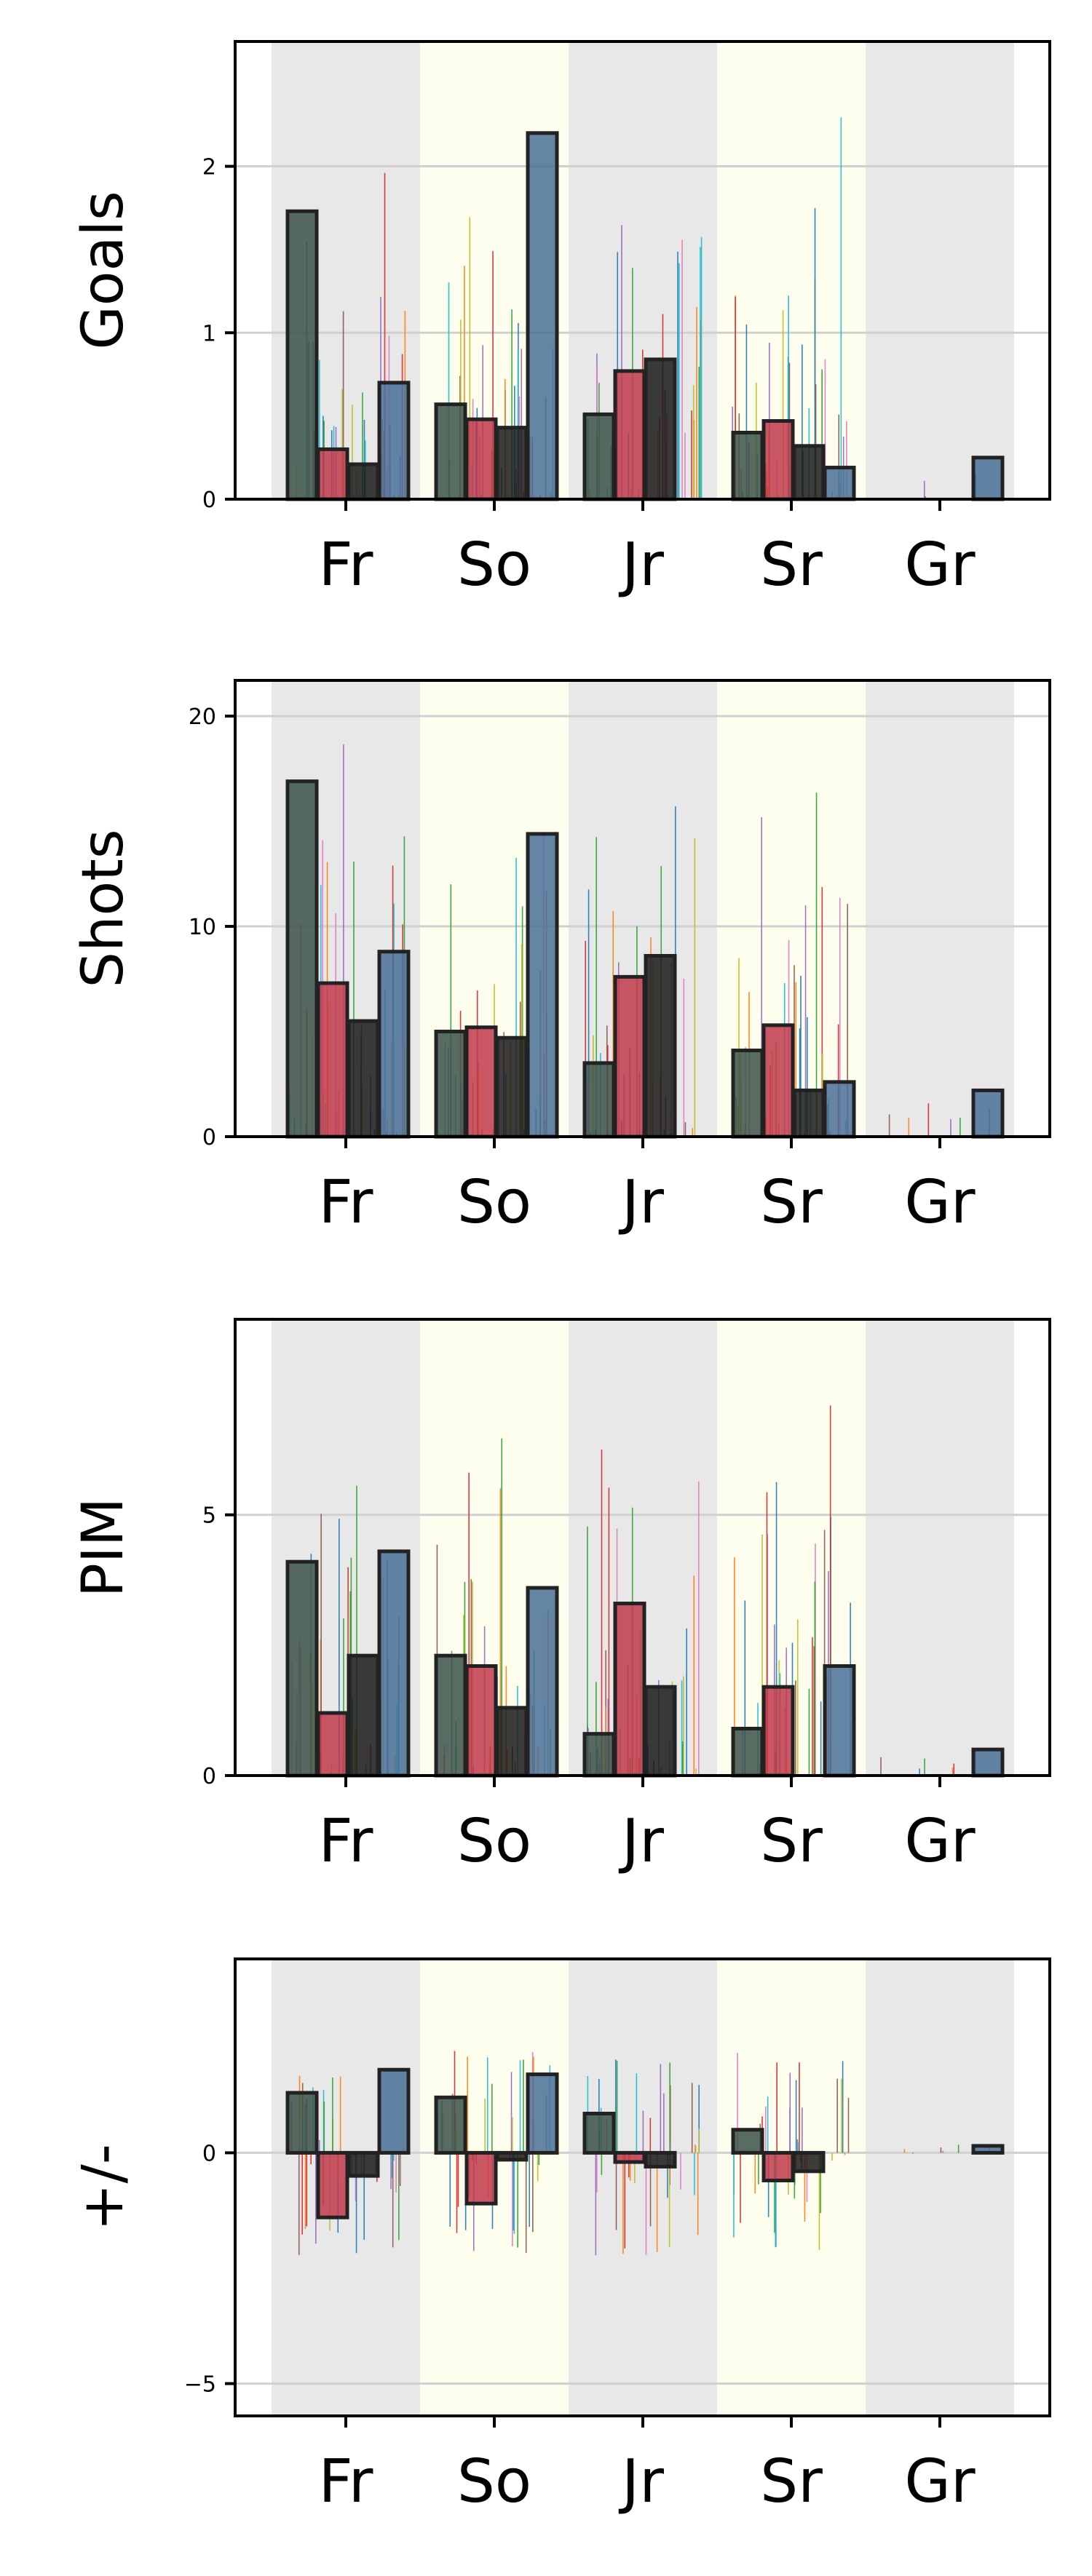 Image resolution: width=1092 pixels, height=2576 pixels. I want to click on y-axis-label: Shots, so click(103, 909).